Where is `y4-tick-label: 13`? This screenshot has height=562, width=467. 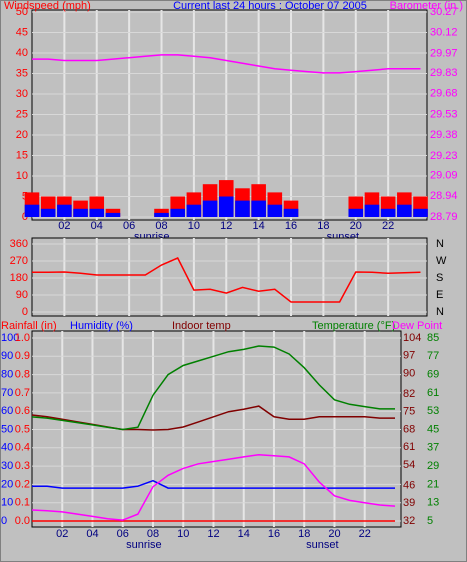 y4-tick-label: 13 is located at coordinates (433, 503).